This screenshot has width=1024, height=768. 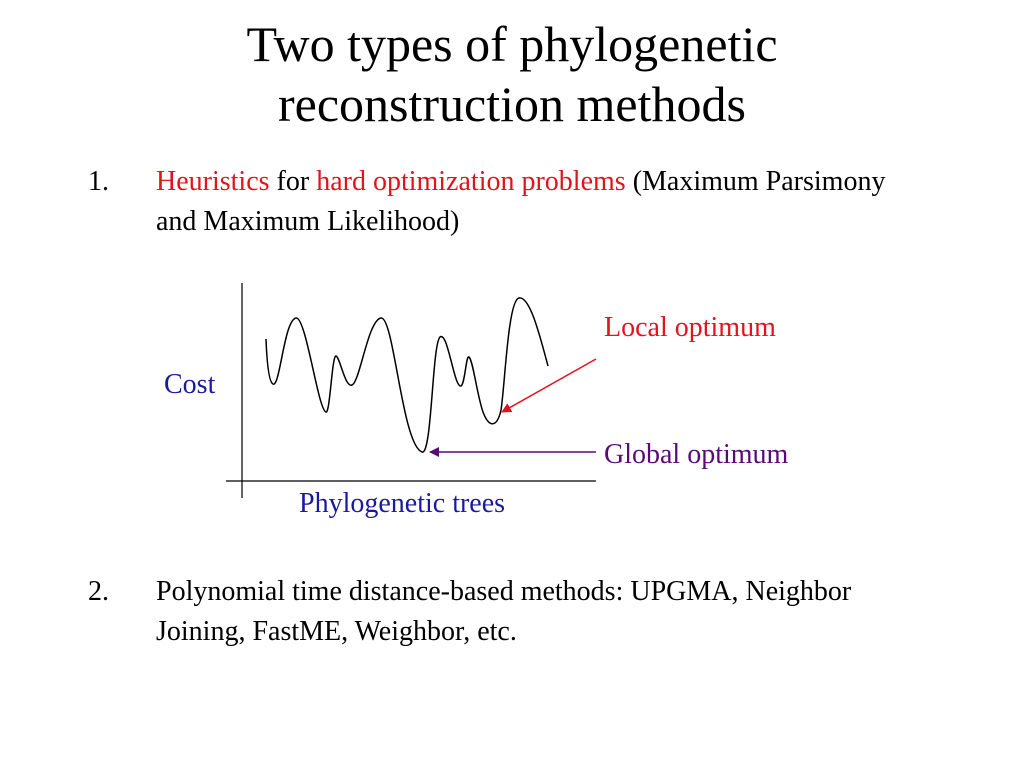 I want to click on cost-curve, so click(x=407, y=375).